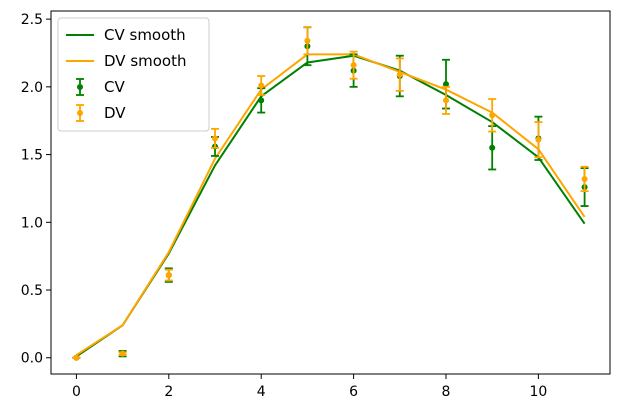 The image size is (620, 416). Describe the element at coordinates (32, 20) in the screenshot. I see `y-tick-label: 2.5` at that location.